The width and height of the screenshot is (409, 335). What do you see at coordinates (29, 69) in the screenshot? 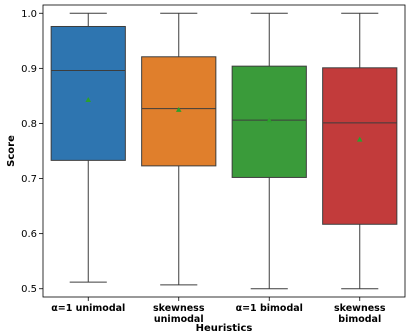
I see `y-tick-label: 0.9` at bounding box center [29, 69].